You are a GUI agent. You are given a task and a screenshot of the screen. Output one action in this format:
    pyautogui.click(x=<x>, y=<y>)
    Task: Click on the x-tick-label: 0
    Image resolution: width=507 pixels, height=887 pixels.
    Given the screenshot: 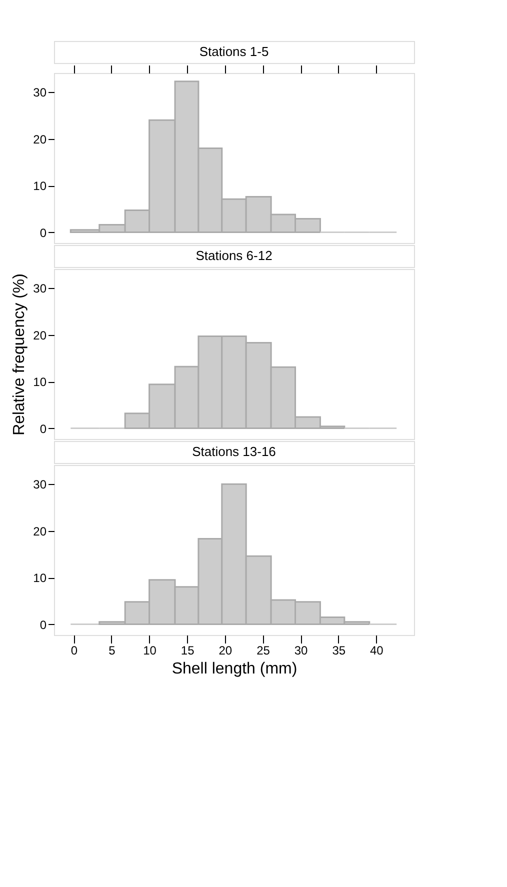 What is the action you would take?
    pyautogui.click(x=74, y=651)
    